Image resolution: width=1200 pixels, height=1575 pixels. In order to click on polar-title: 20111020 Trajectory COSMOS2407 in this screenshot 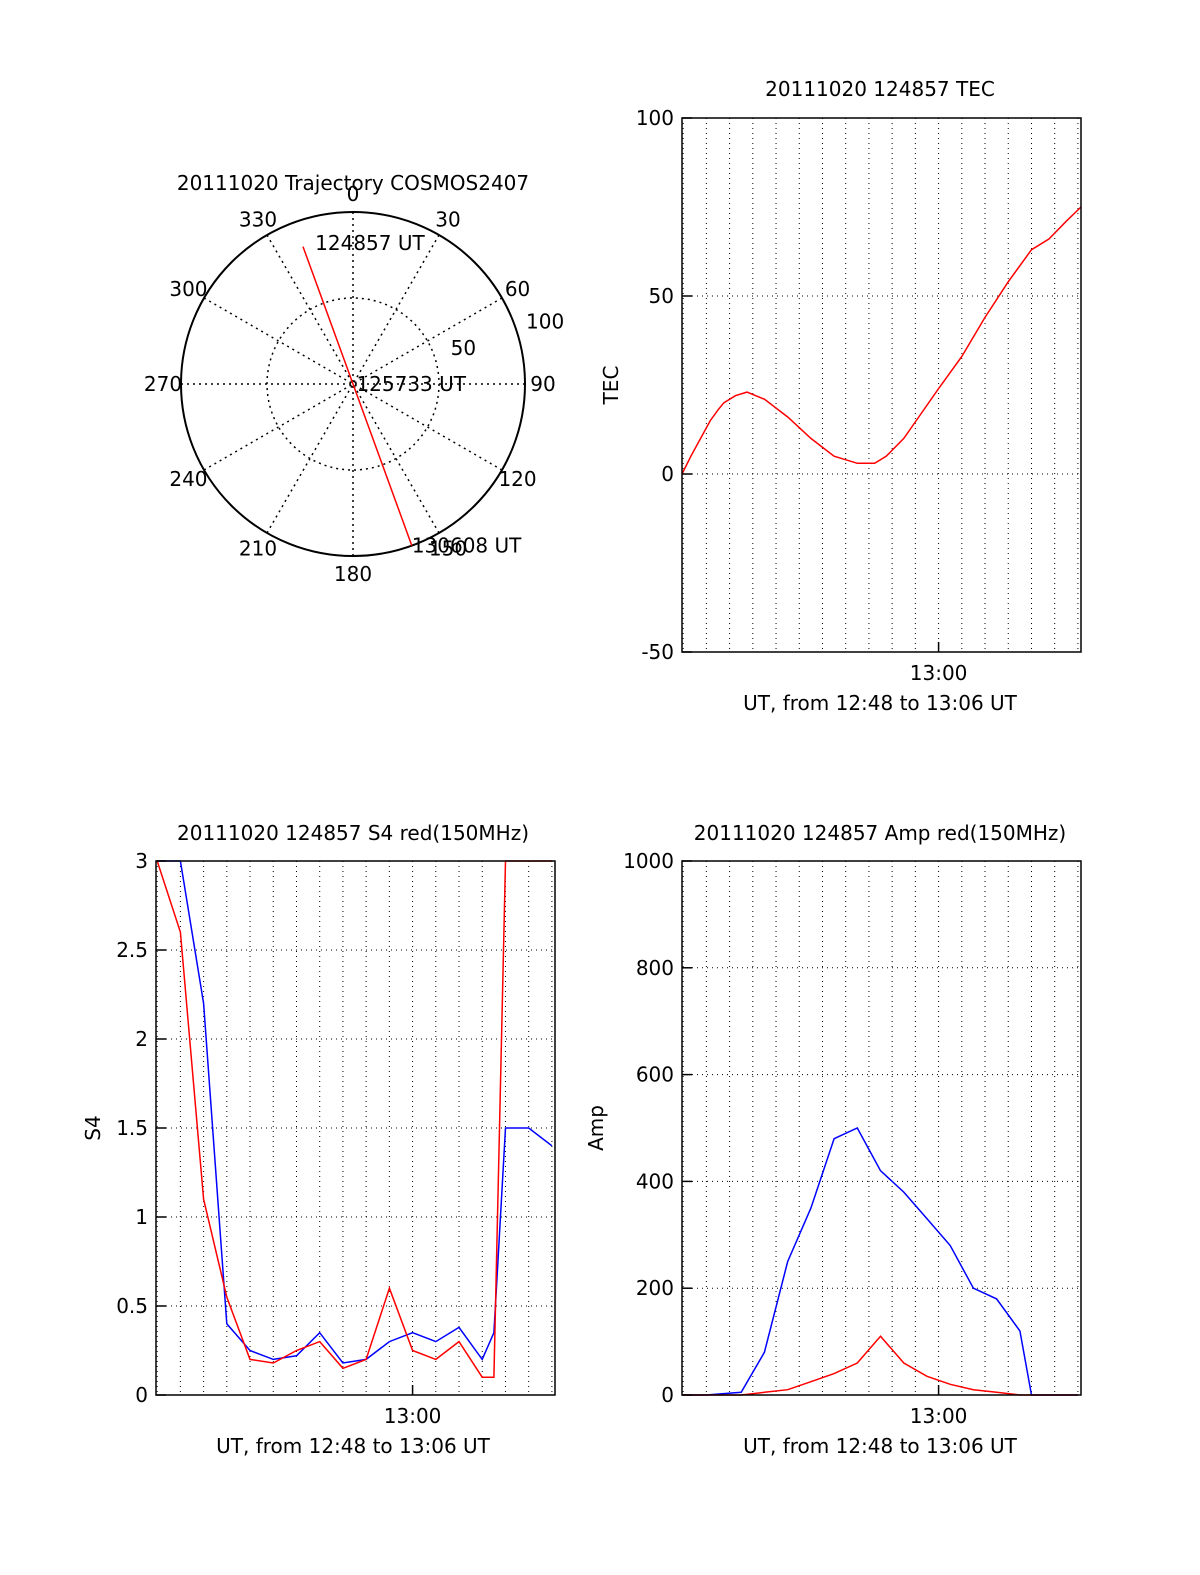, I will do `click(353, 183)`.